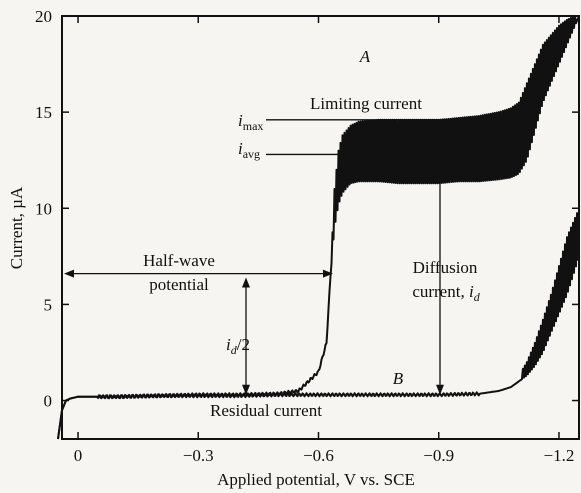  Describe the element at coordinates (243, 344) in the screenshot. I see `id-half-tail: /2` at that location.